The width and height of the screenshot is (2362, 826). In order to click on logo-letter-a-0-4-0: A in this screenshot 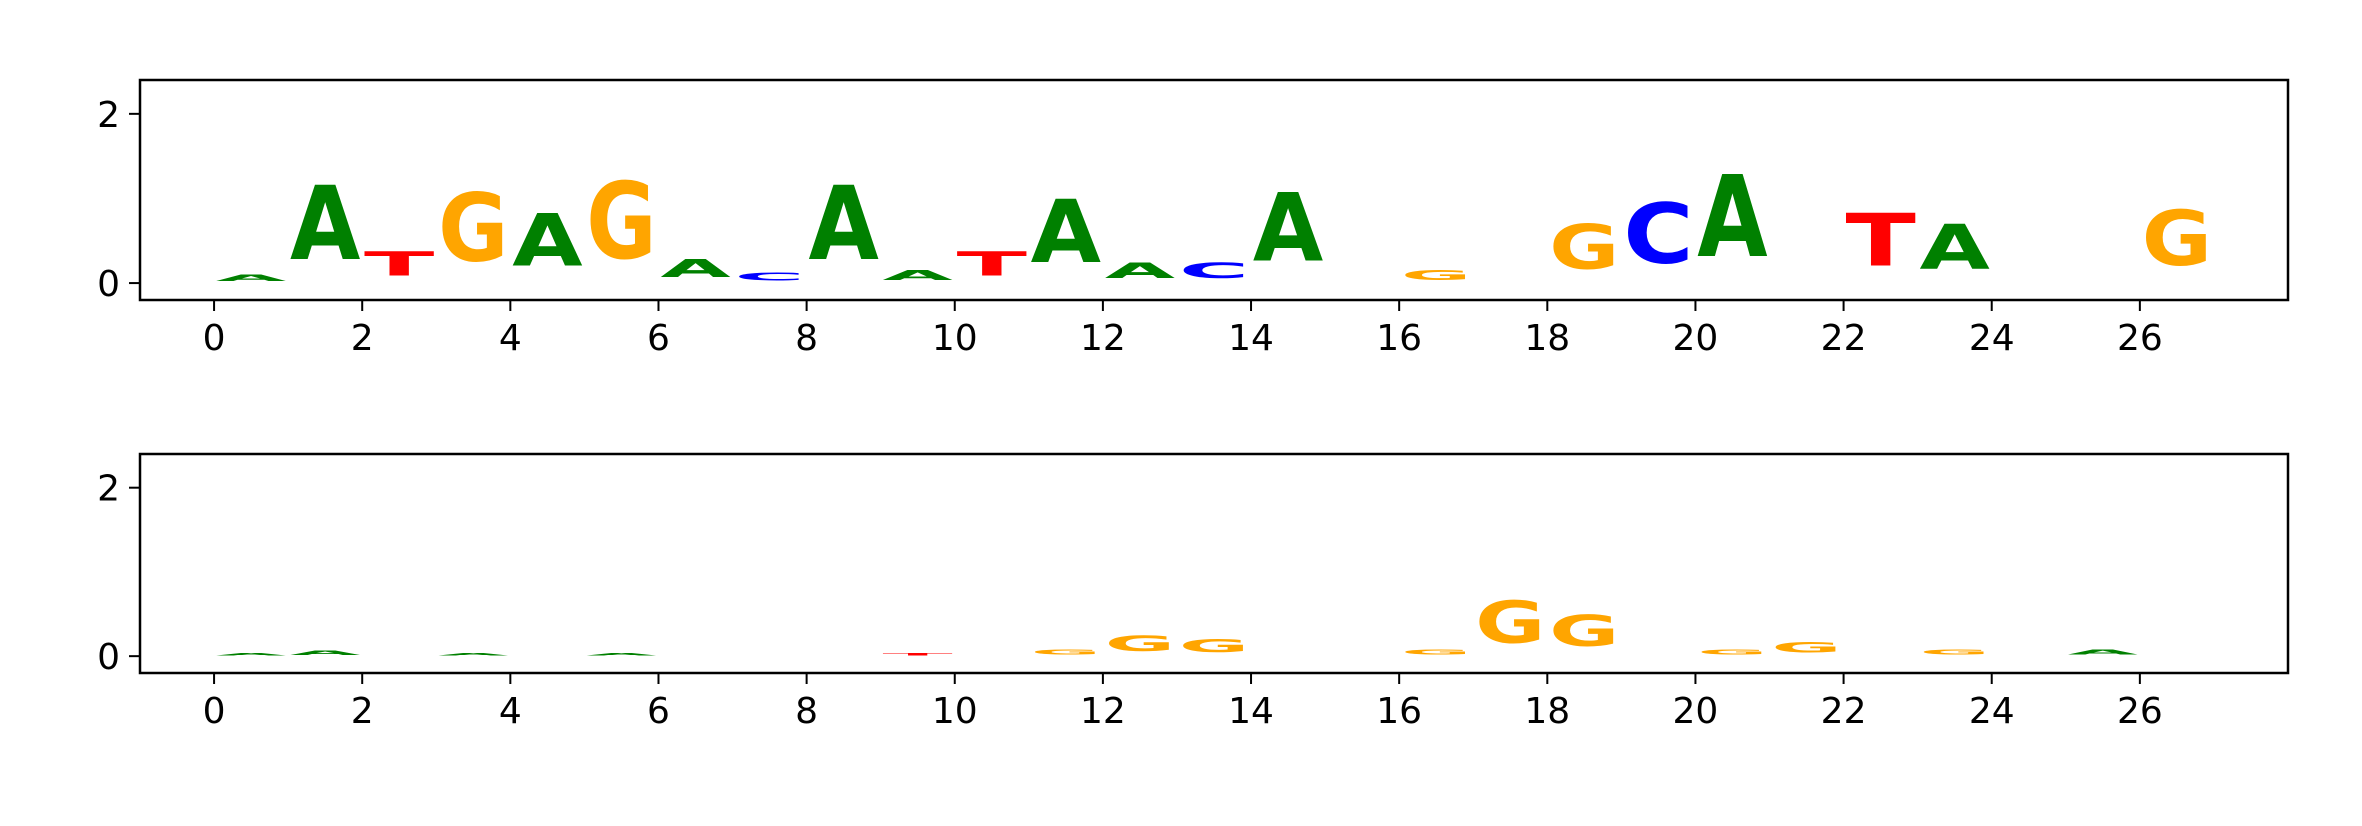, I will do `click(547, 242)`.